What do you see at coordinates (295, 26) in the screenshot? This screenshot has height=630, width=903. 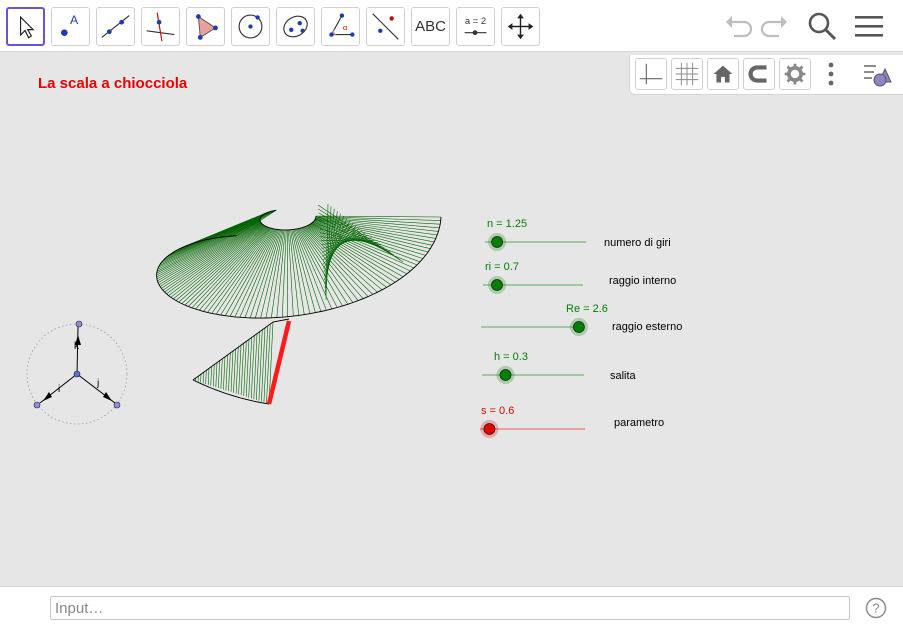 I see `ellipse-tool-button` at bounding box center [295, 26].